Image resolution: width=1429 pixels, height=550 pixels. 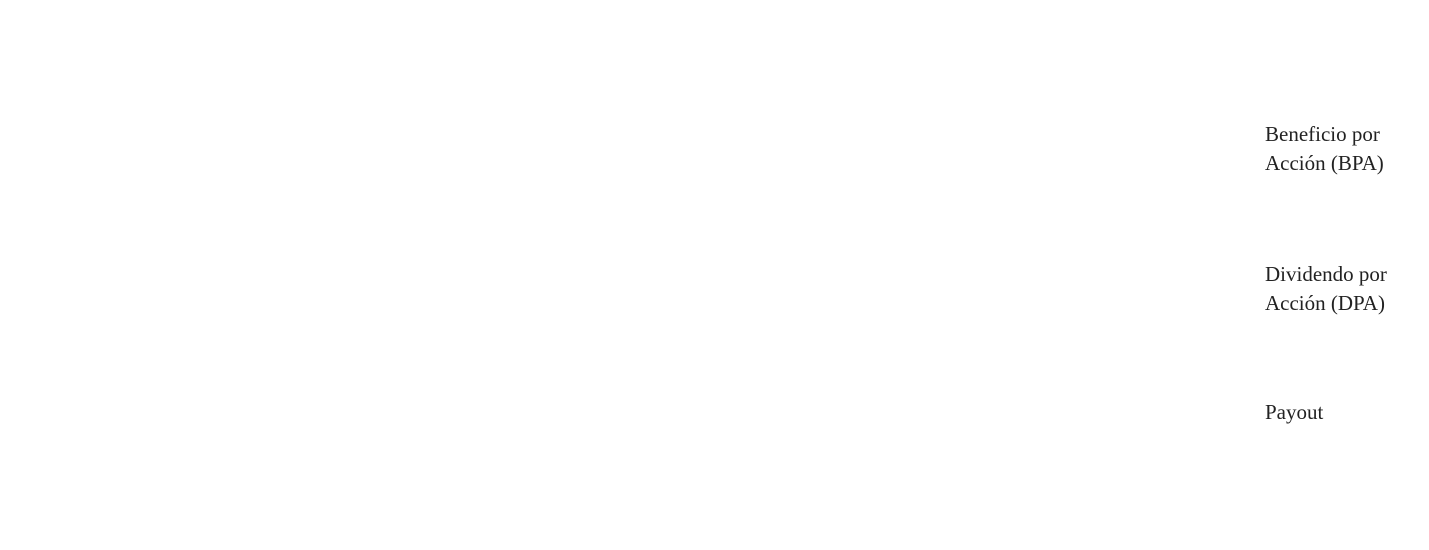 I want to click on legend-label: Beneficio por Acción (BPA), so click(x=1324, y=148).